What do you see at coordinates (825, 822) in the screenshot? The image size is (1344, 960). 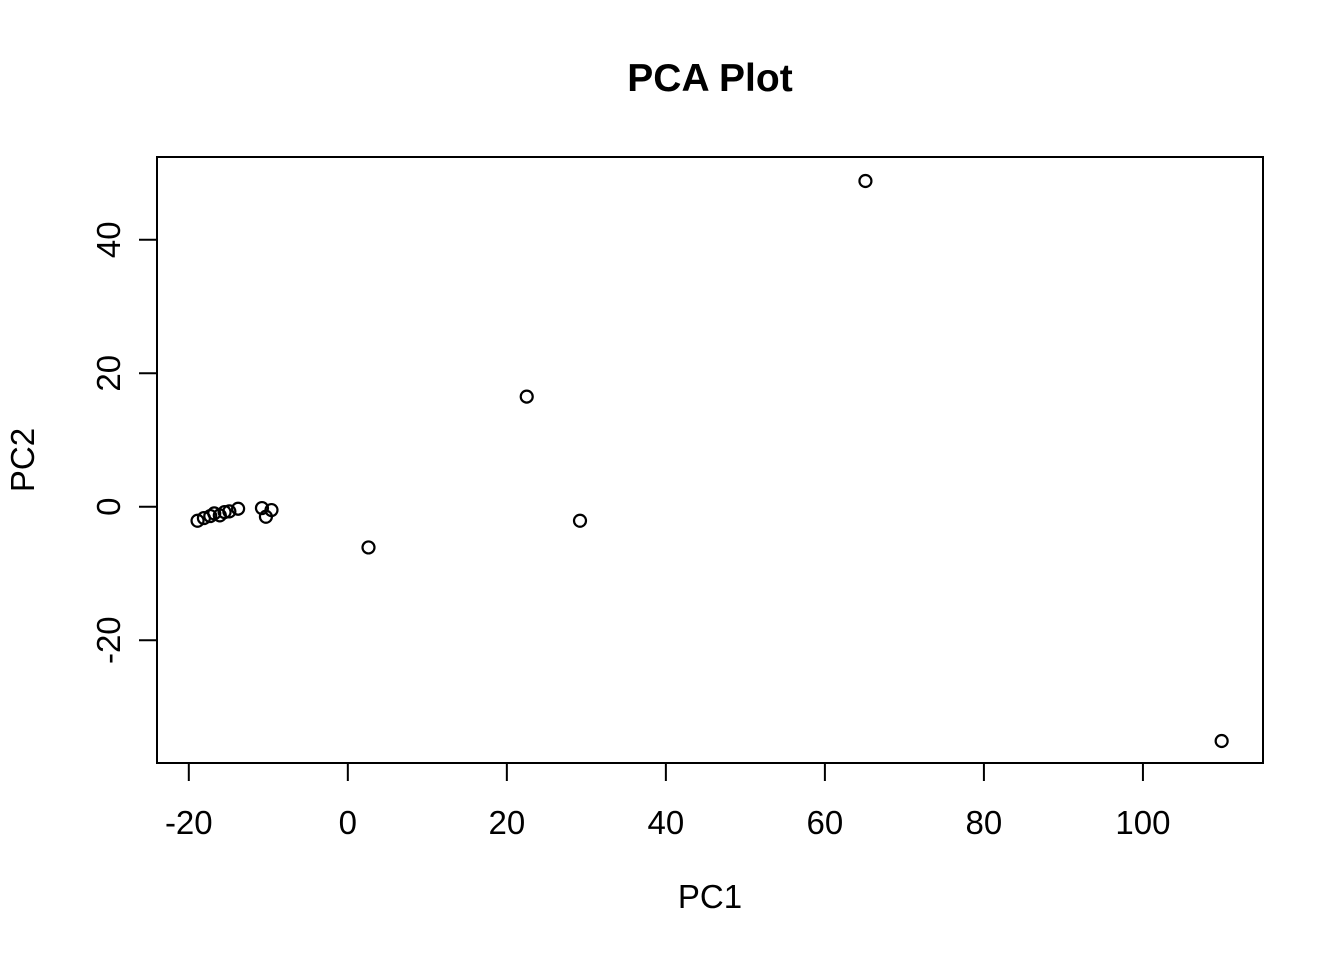 I see `x-tick-label: 60` at bounding box center [825, 822].